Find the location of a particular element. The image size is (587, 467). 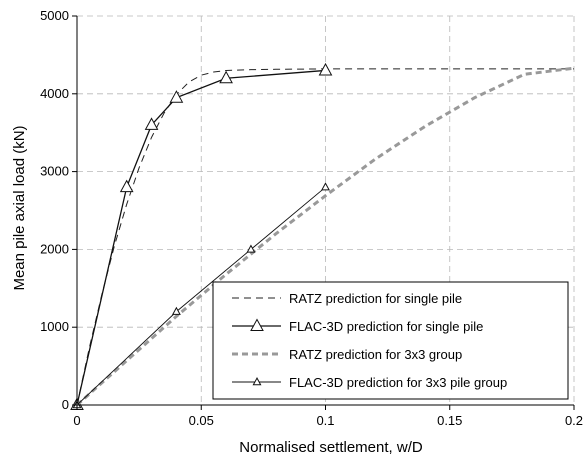

y-tick-label: 4000 is located at coordinates (54, 93).